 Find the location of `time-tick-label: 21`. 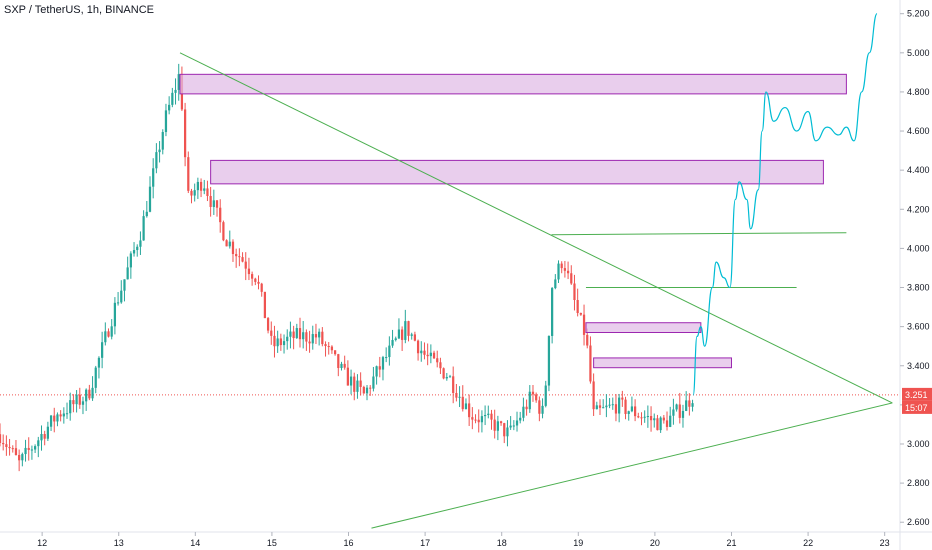

time-tick-label: 21 is located at coordinates (731, 543).